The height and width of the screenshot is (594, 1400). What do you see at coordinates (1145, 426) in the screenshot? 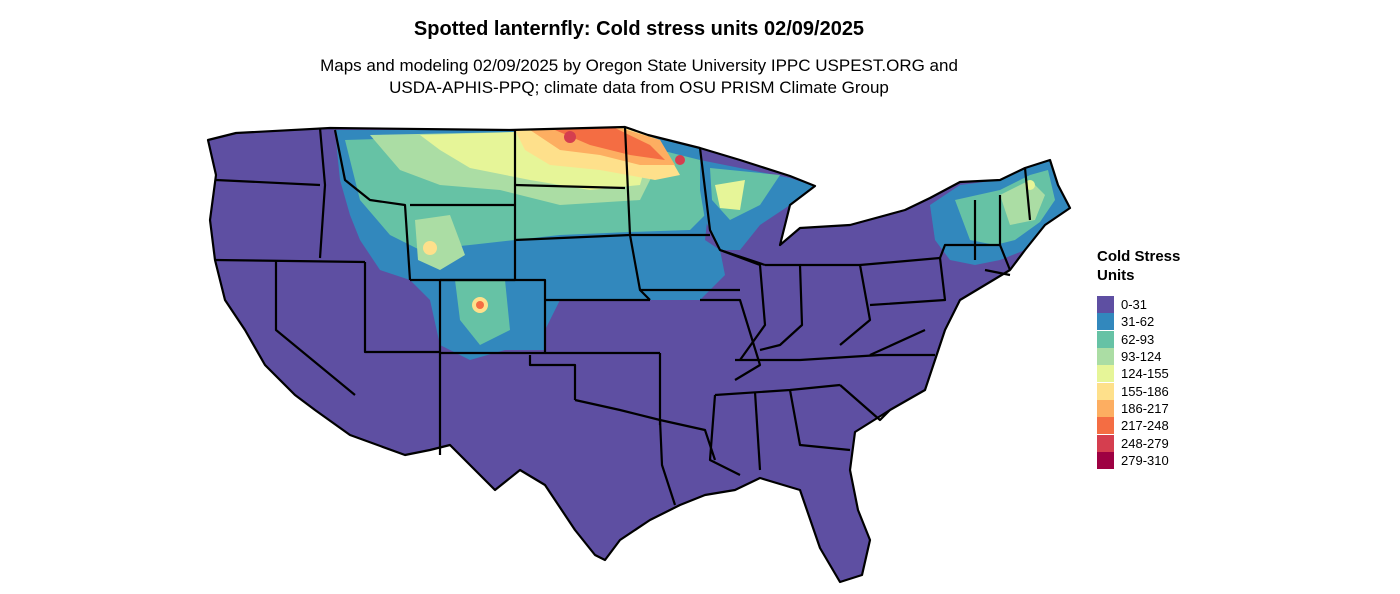
I see `legend-label: 217-248` at bounding box center [1145, 426].